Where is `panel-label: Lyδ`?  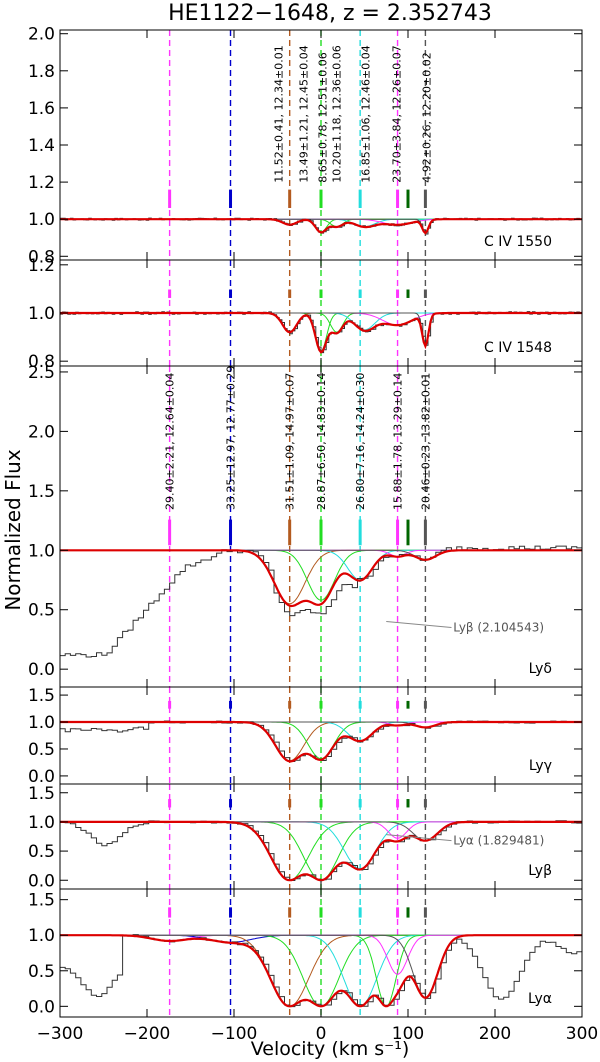
panel-label: Lyδ is located at coordinates (540, 669).